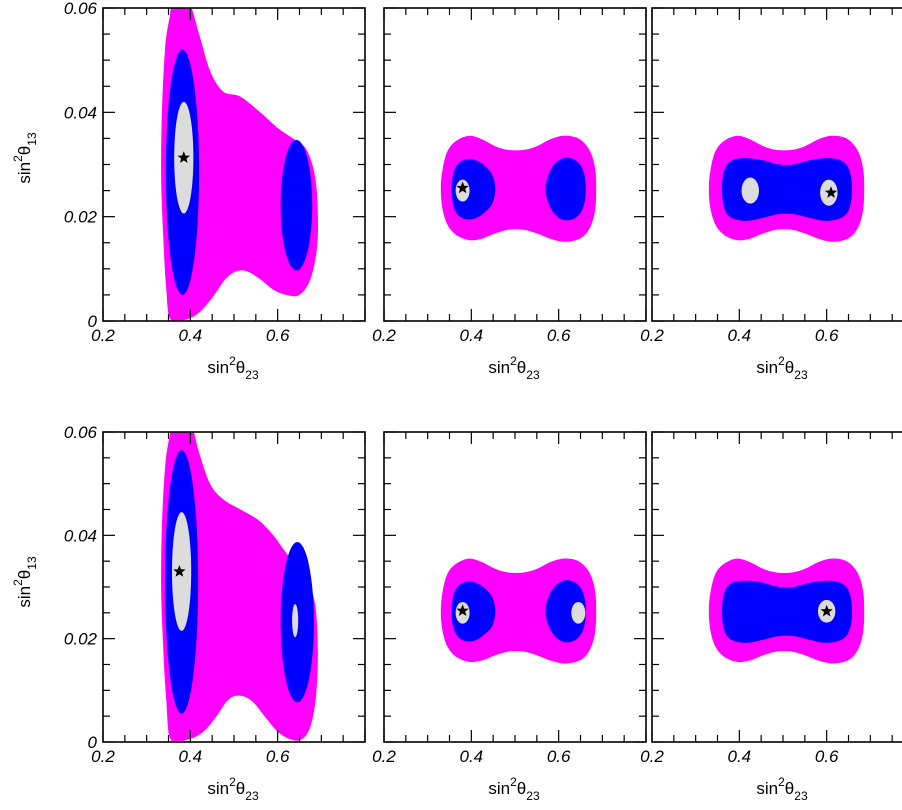  I want to click on panel-top-middle: 0.2 0.4 0.6 sin2θ23, so click(509, 194).